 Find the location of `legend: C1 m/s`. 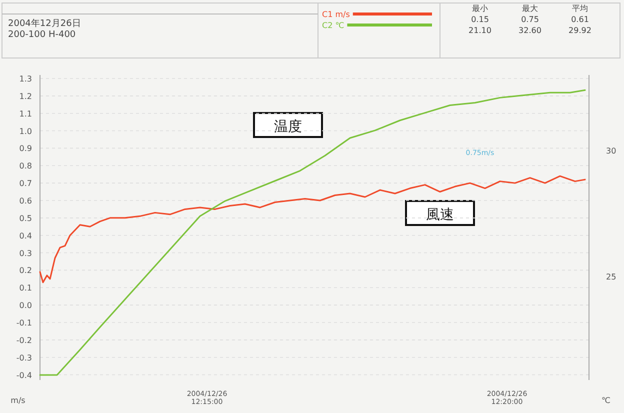

legend: C1 m/s is located at coordinates (377, 14).